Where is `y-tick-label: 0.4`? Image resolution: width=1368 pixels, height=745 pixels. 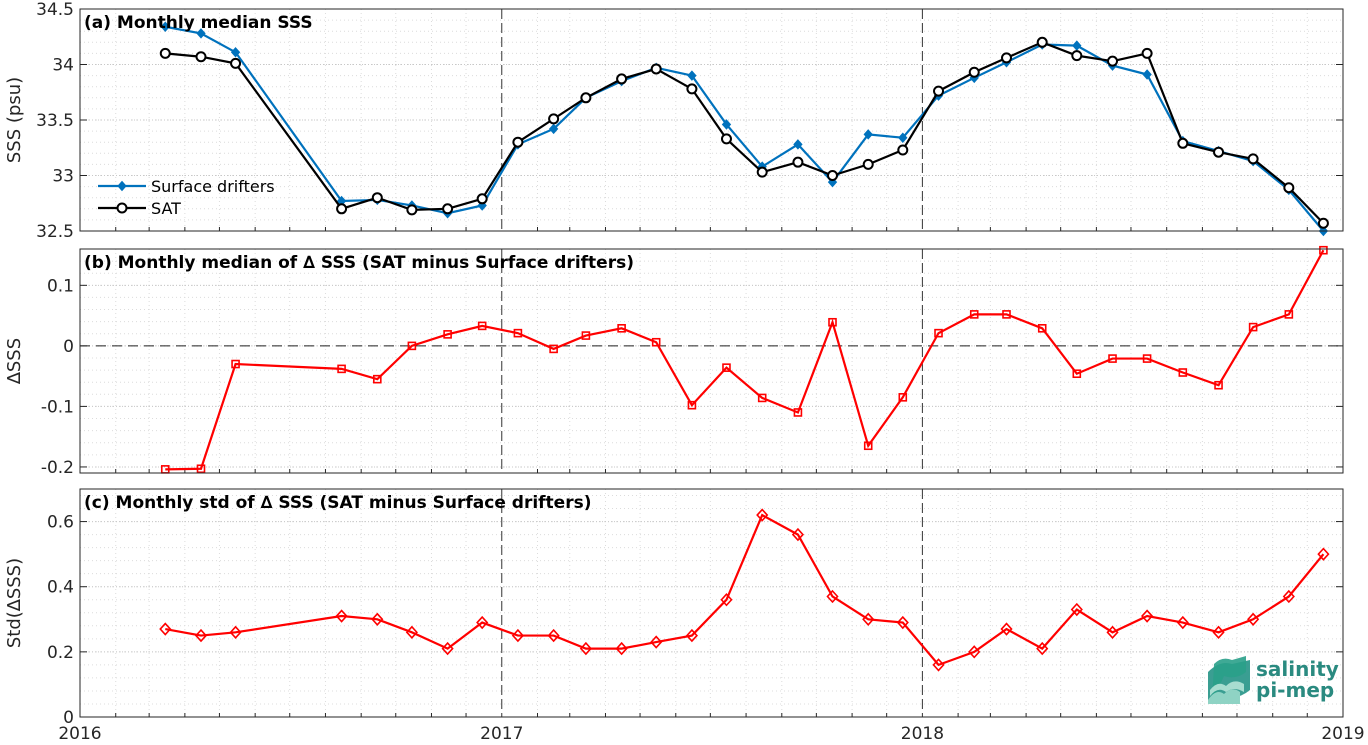 y-tick-label: 0.4 is located at coordinates (60, 588).